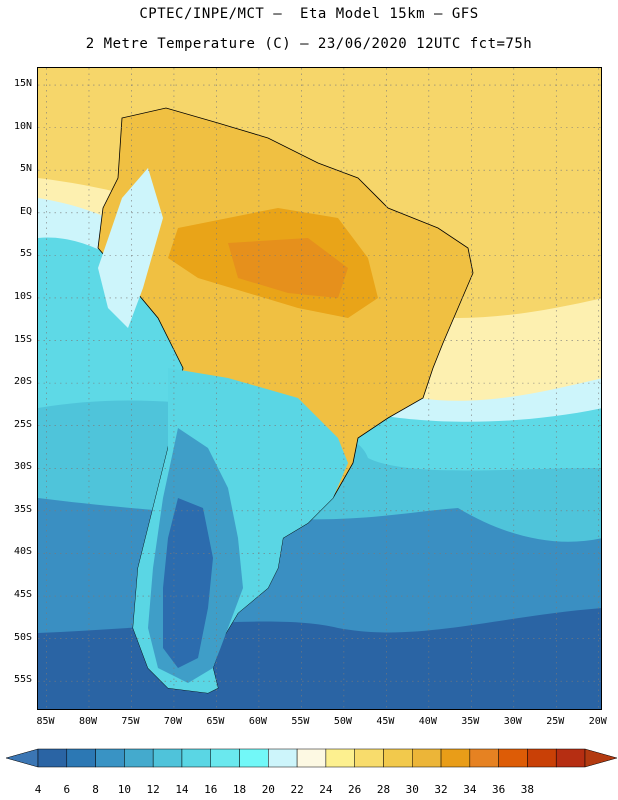  Describe the element at coordinates (239, 789) in the screenshot. I see `colorbar-label: 18` at that location.